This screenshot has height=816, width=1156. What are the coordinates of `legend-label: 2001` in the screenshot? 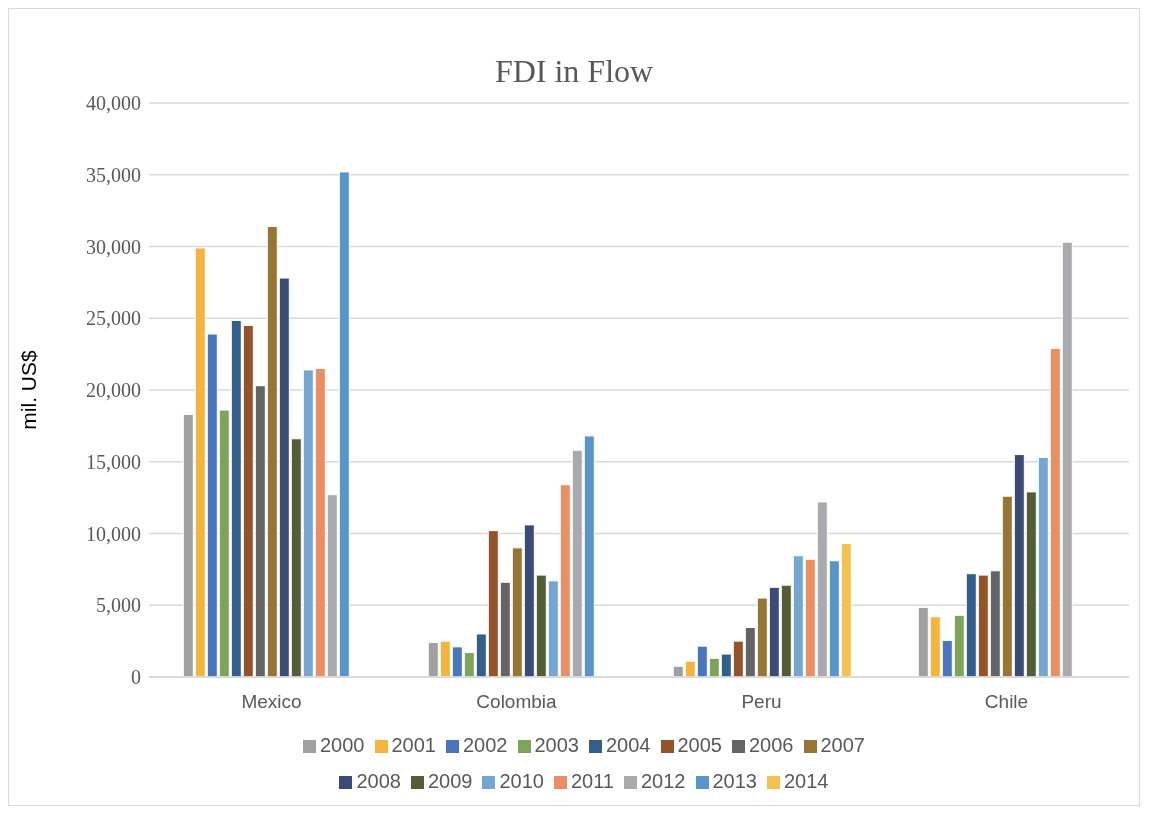 It's located at (413, 745).